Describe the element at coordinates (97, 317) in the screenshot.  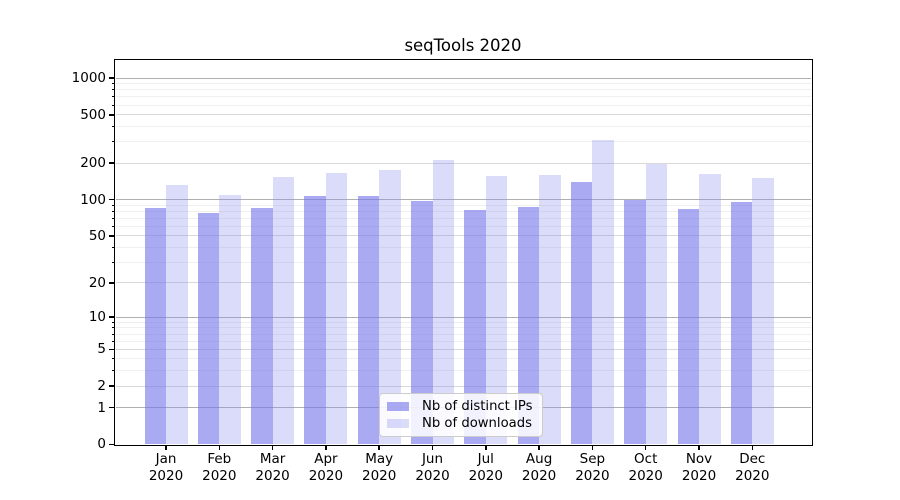
I see `y-tick-label: 10` at that location.